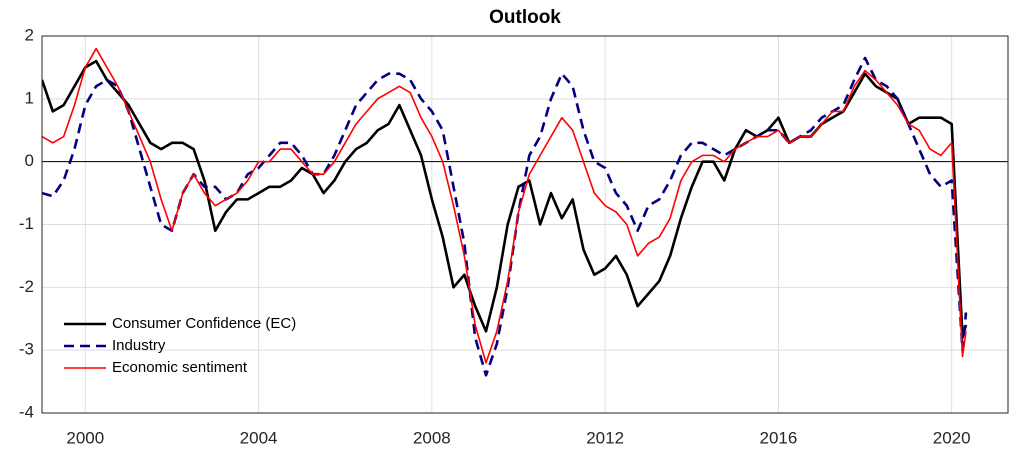  Describe the element at coordinates (204, 323) in the screenshot. I see `legend-label: Consumer Confidence (EC)` at that location.